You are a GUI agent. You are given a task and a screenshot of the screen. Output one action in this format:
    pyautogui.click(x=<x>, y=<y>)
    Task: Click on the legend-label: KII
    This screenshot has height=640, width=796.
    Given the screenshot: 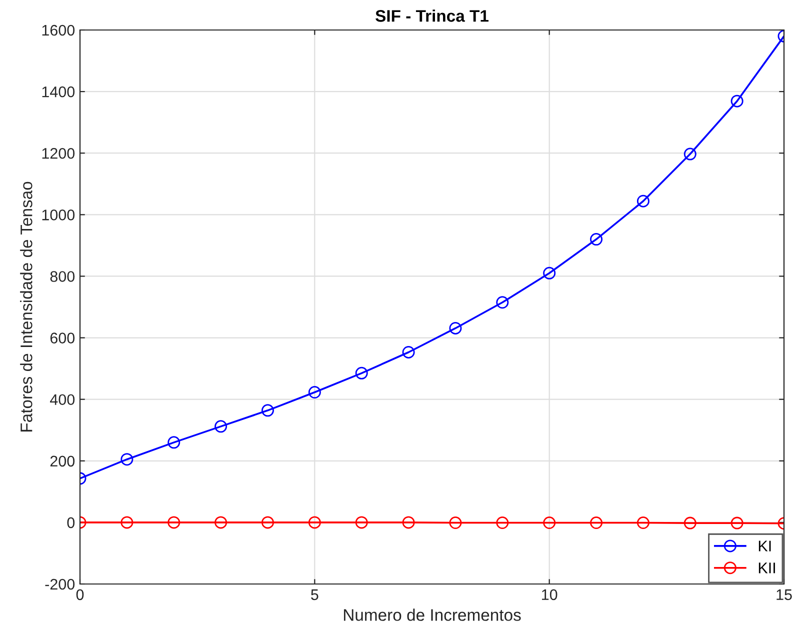 What is the action you would take?
    pyautogui.click(x=766, y=568)
    